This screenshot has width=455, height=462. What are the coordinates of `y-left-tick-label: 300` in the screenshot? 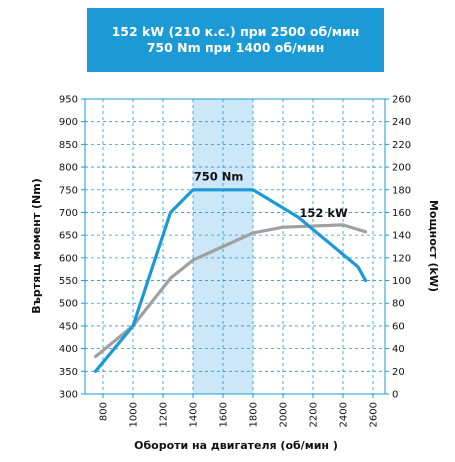 It's located at (68, 395).